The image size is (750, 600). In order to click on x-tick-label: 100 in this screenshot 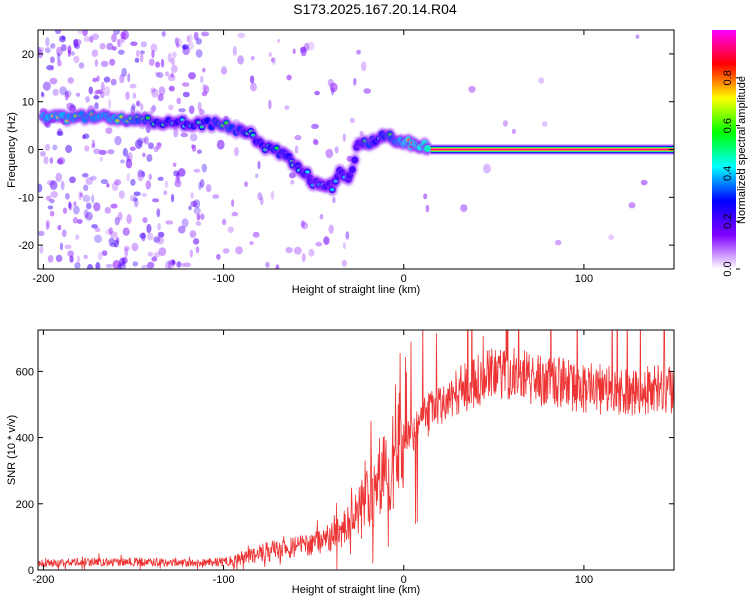, I will do `click(584, 279)`.